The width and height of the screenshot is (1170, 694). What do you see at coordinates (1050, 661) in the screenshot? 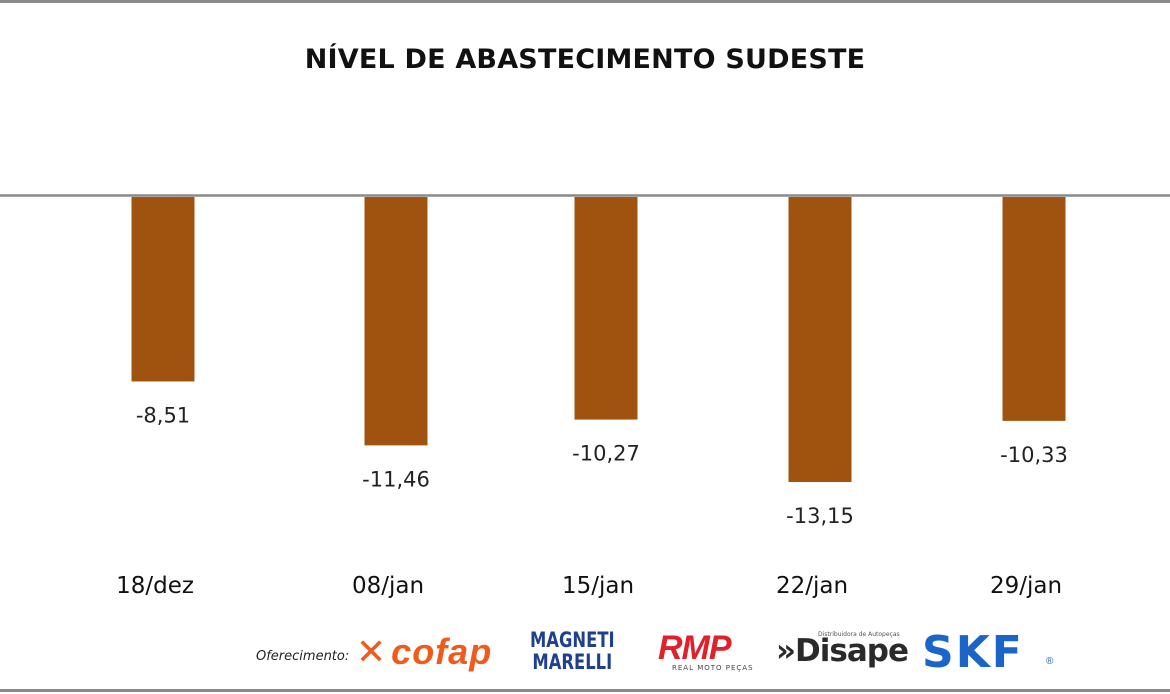
I see `skf-registered-mark: ®` at bounding box center [1050, 661].